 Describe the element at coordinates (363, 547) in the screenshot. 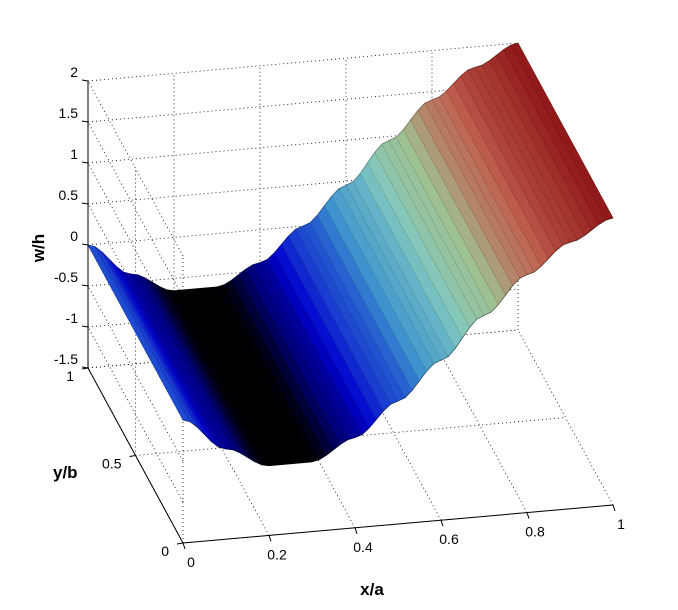

I see `x-tick-label: 0.4` at that location.